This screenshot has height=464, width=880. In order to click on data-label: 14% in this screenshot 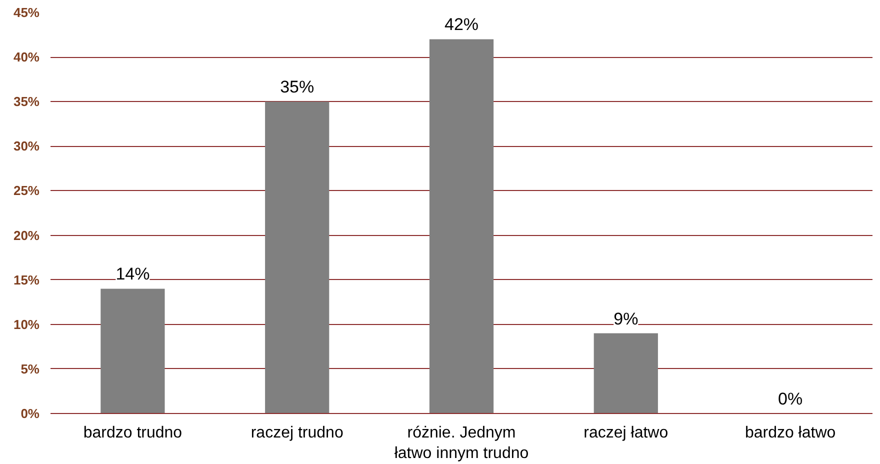, I will do `click(133, 274)`.